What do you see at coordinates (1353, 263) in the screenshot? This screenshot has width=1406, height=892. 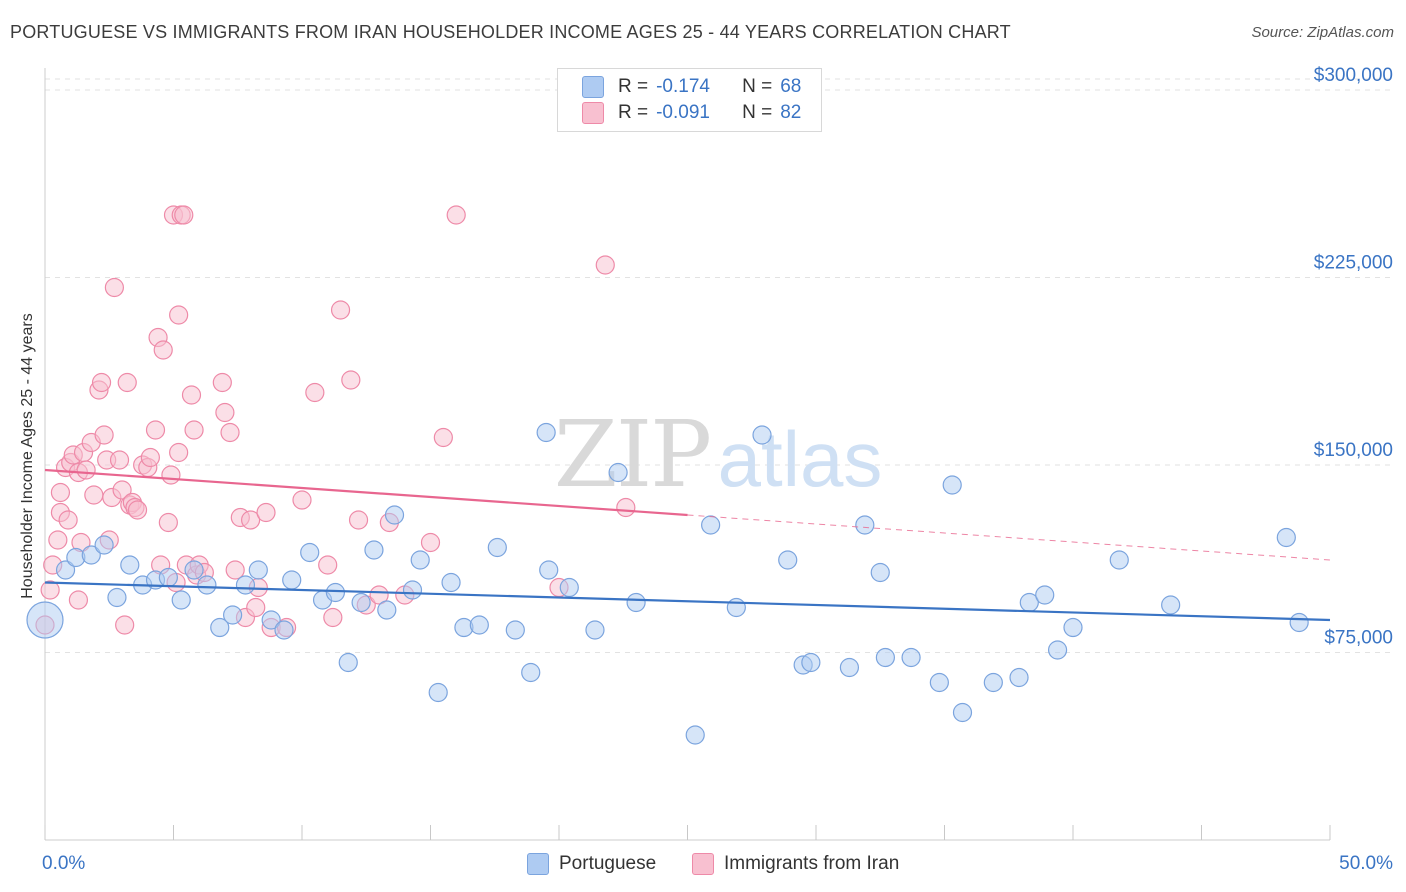 I see `y-tick-label: $225,000` at bounding box center [1353, 263].